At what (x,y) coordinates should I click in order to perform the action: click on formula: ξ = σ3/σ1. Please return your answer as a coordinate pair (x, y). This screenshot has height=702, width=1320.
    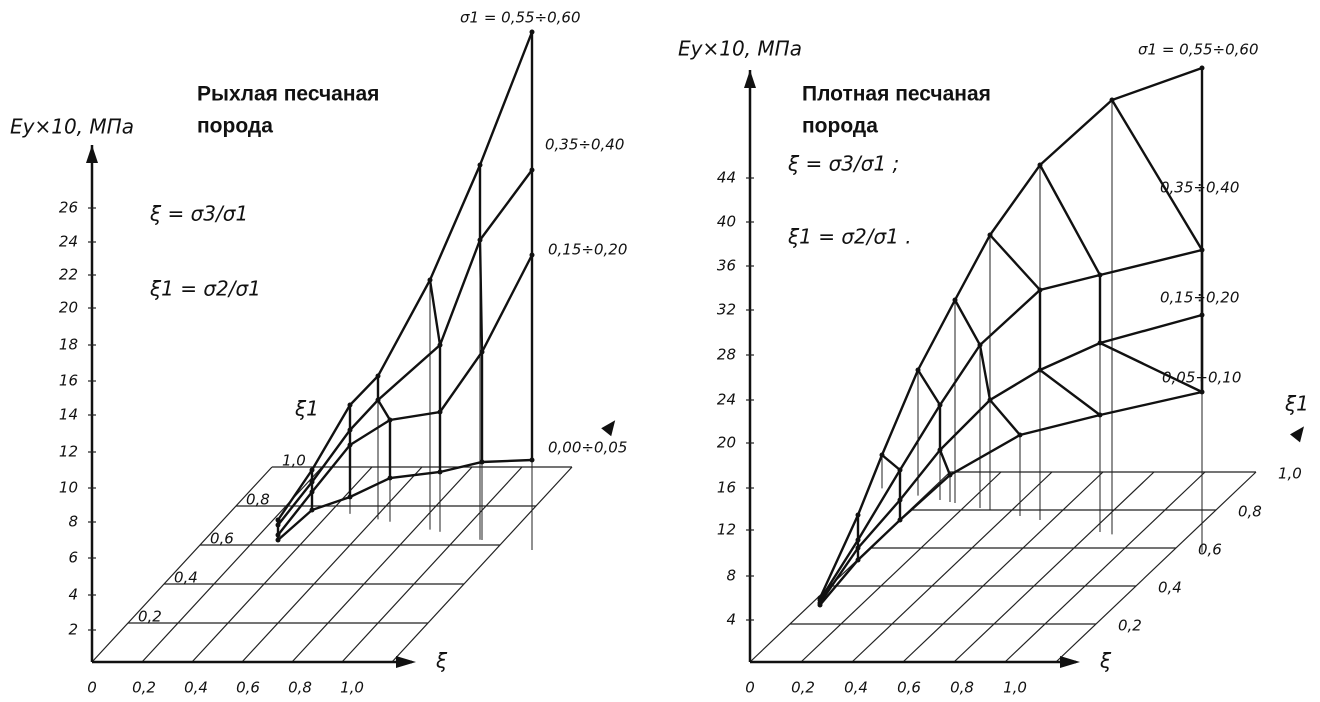
    Looking at the image, I should click on (198, 214).